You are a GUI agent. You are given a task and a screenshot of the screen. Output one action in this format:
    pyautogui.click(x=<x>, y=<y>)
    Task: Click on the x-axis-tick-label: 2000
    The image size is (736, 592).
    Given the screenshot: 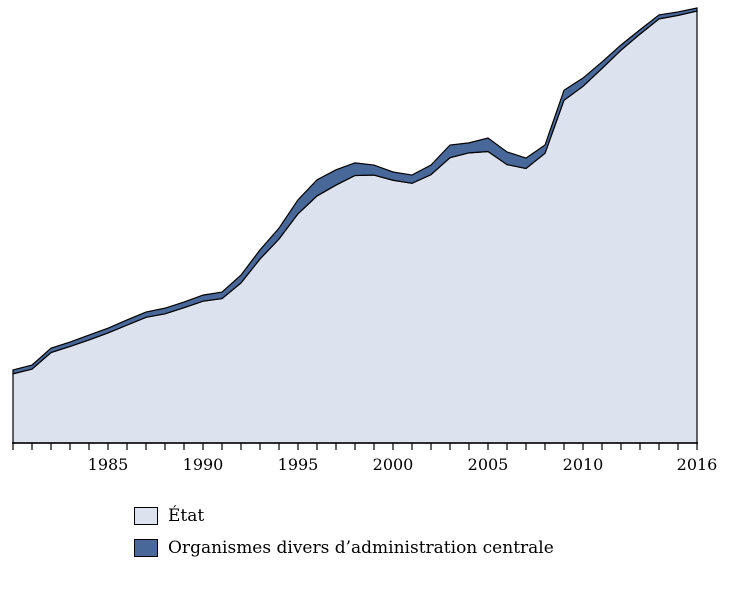 What is the action you would take?
    pyautogui.click(x=393, y=464)
    